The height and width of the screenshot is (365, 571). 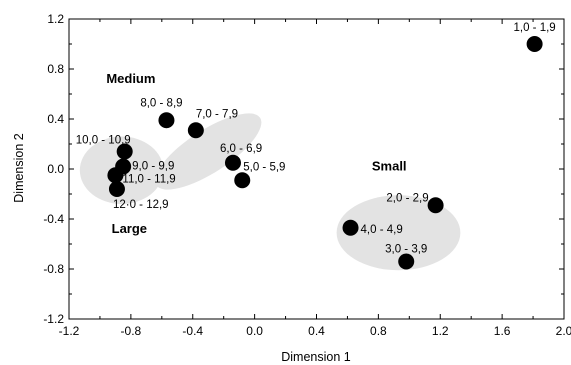 I want to click on point-label: 7,0 - 7,9, so click(x=217, y=114).